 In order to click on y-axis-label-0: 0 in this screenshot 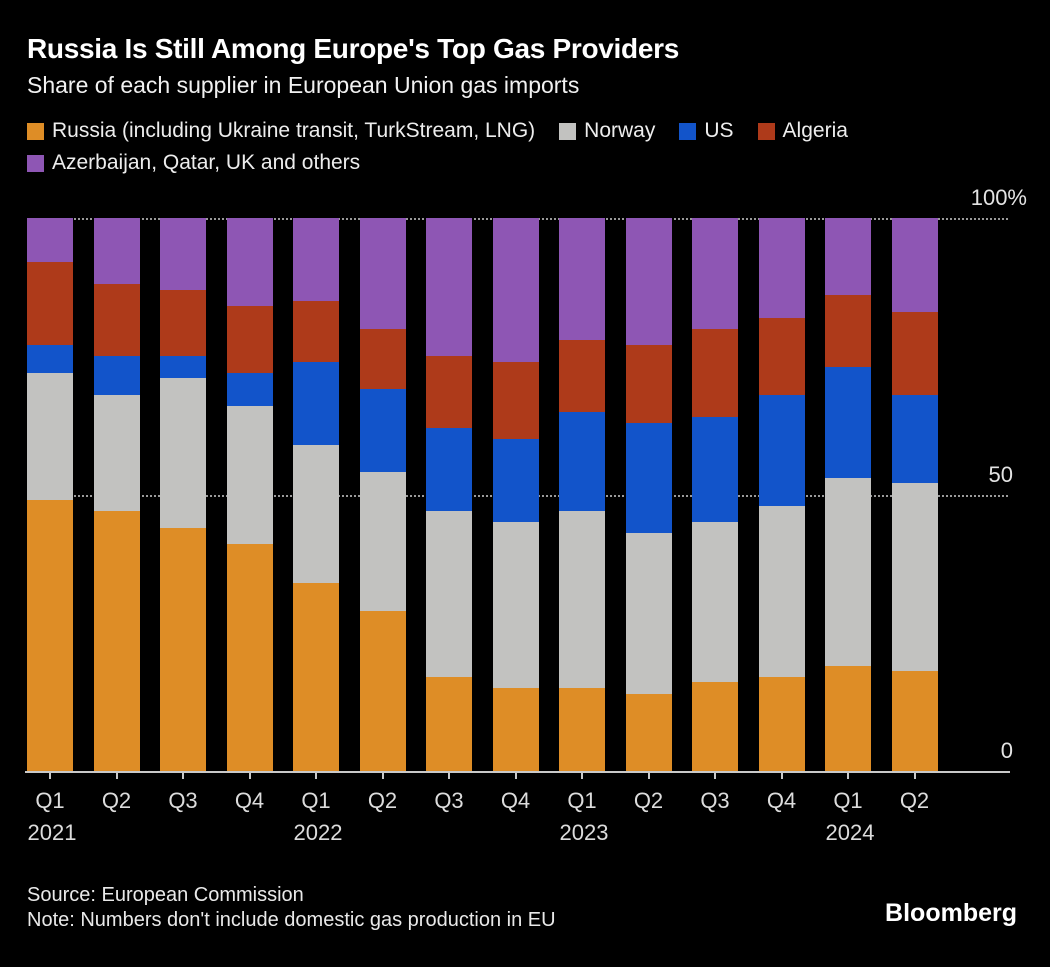, I will do `click(1006, 750)`.